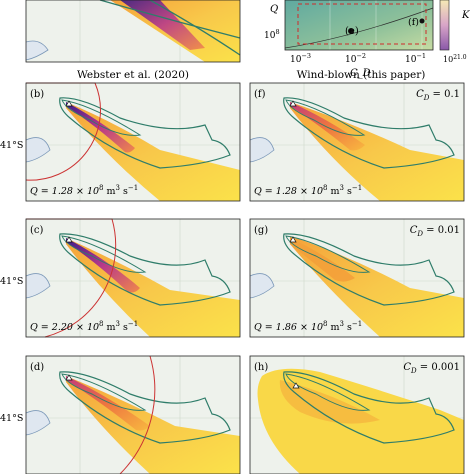 The height and width of the screenshot is (474, 474). What do you see at coordinates (84, 326) in the screenshot?
I see `panel-c-flux: Q = 2.20 × 108 m3 s−1` at bounding box center [84, 326].